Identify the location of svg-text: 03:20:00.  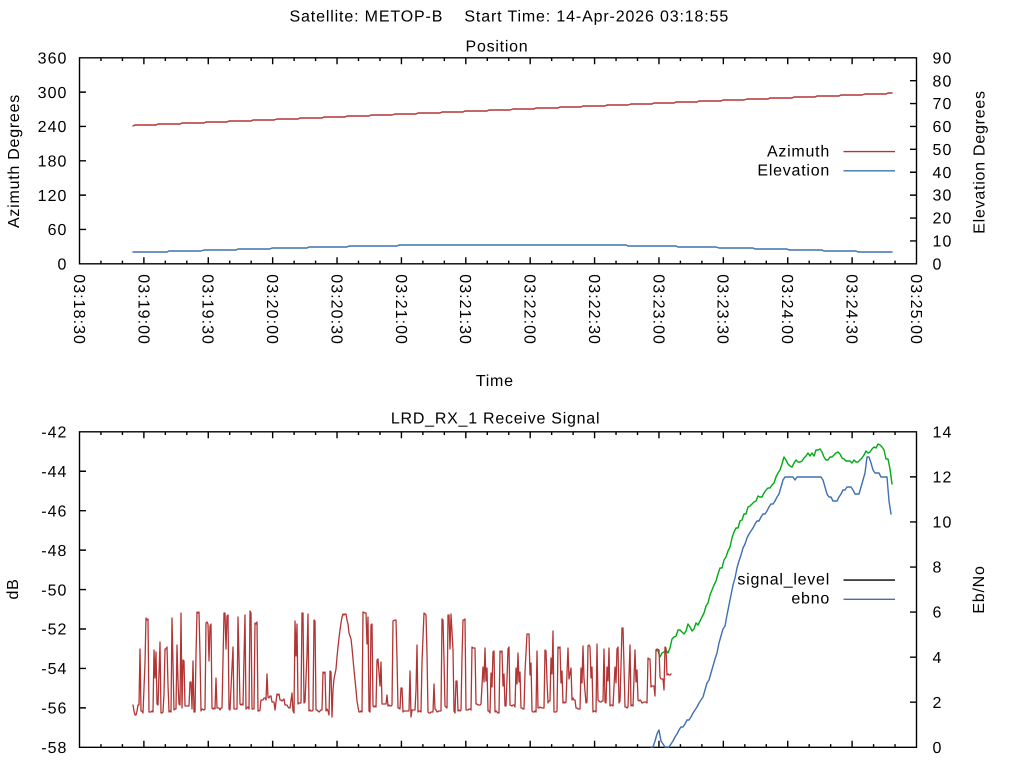
(271, 309).